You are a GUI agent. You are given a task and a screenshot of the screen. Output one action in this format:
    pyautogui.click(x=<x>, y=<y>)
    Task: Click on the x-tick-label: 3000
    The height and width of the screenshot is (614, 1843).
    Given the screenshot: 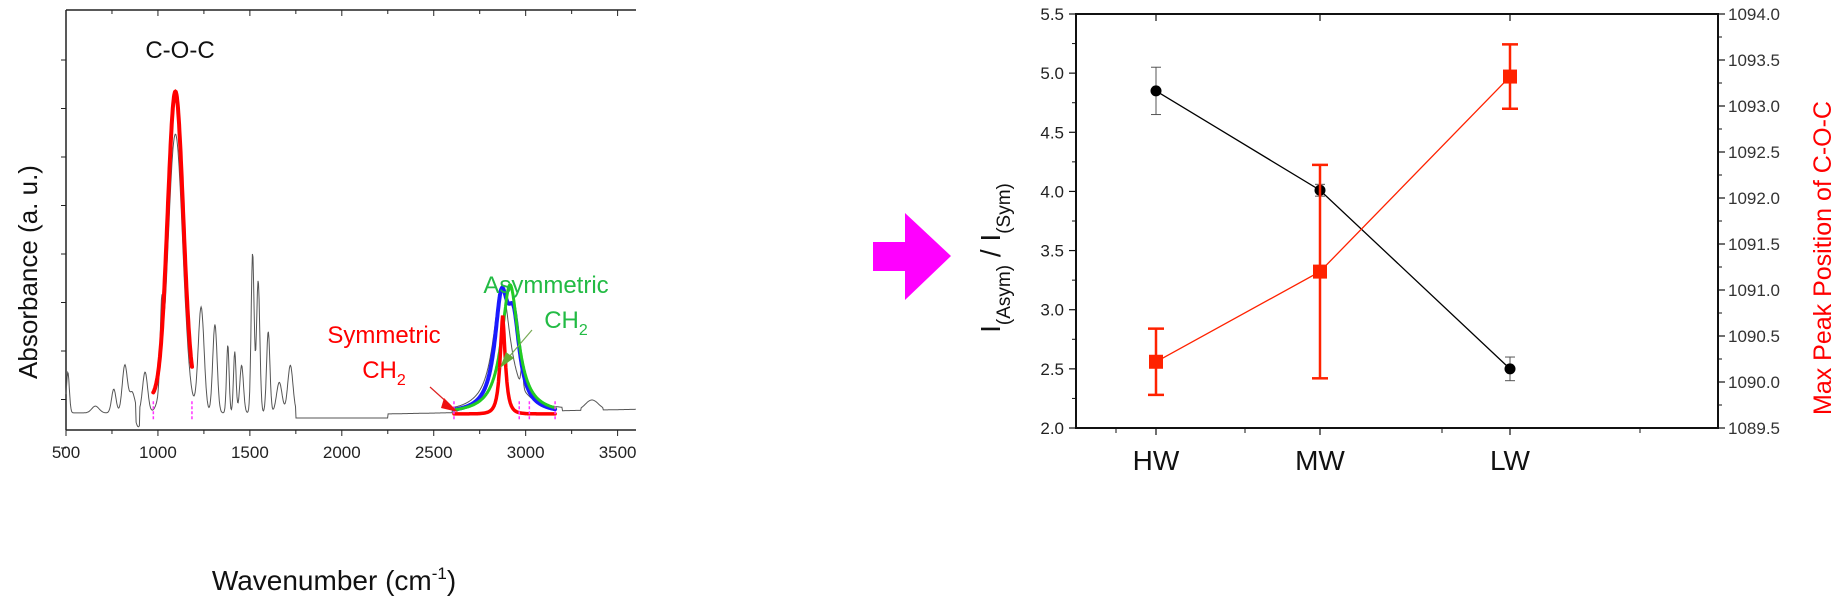 What is the action you would take?
    pyautogui.click(x=526, y=452)
    